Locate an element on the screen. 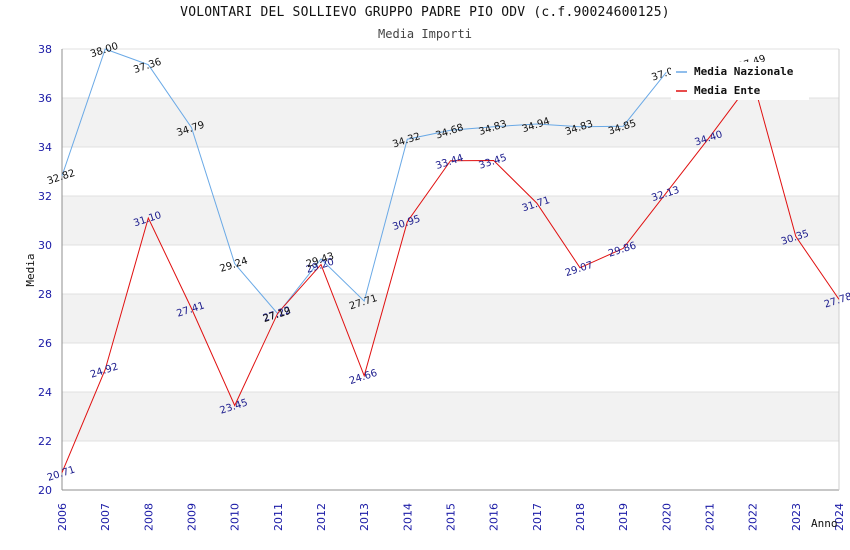 This screenshot has height=550, width=850. y-tick-label: 26 is located at coordinates (45, 343).